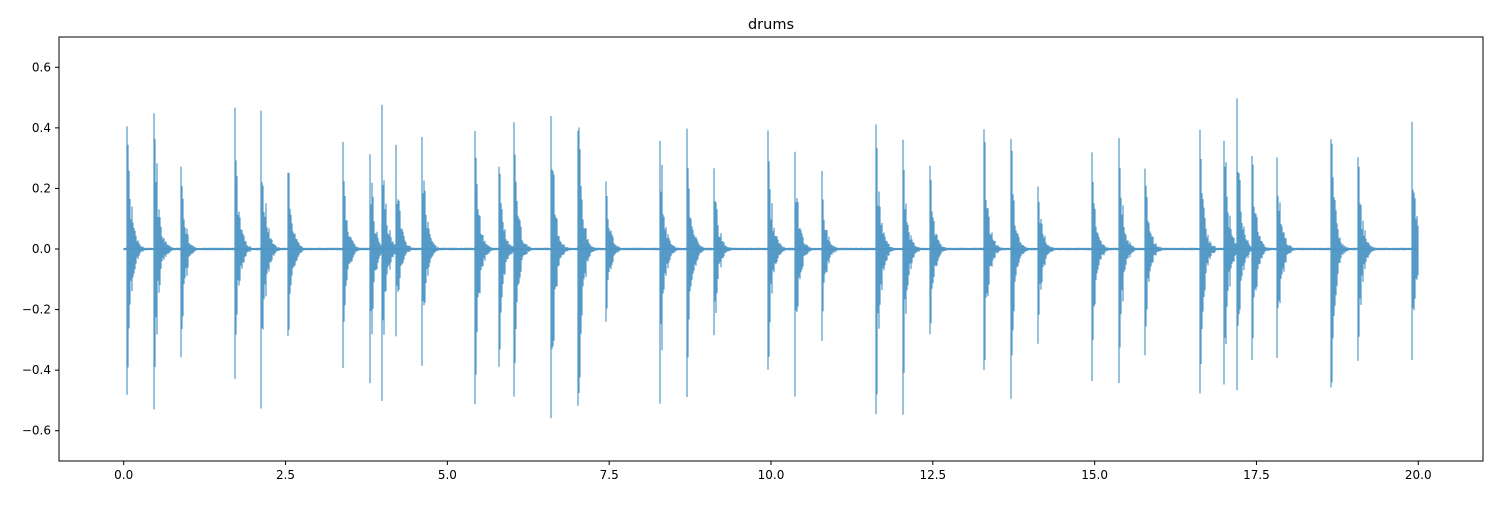 This screenshot has width=1500, height=505. I want to click on x-tick-label: 5.0, so click(447, 475).